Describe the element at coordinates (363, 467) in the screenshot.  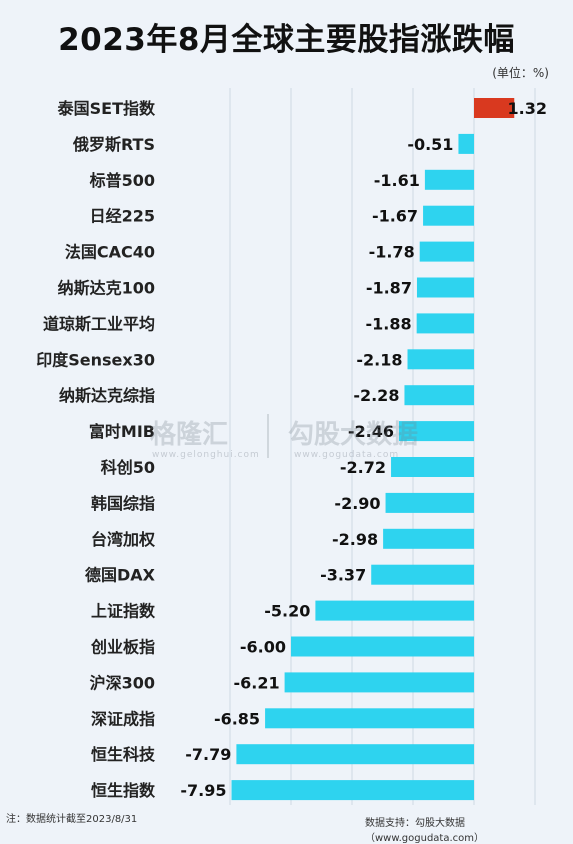
I see `value-label: -2.72` at that location.